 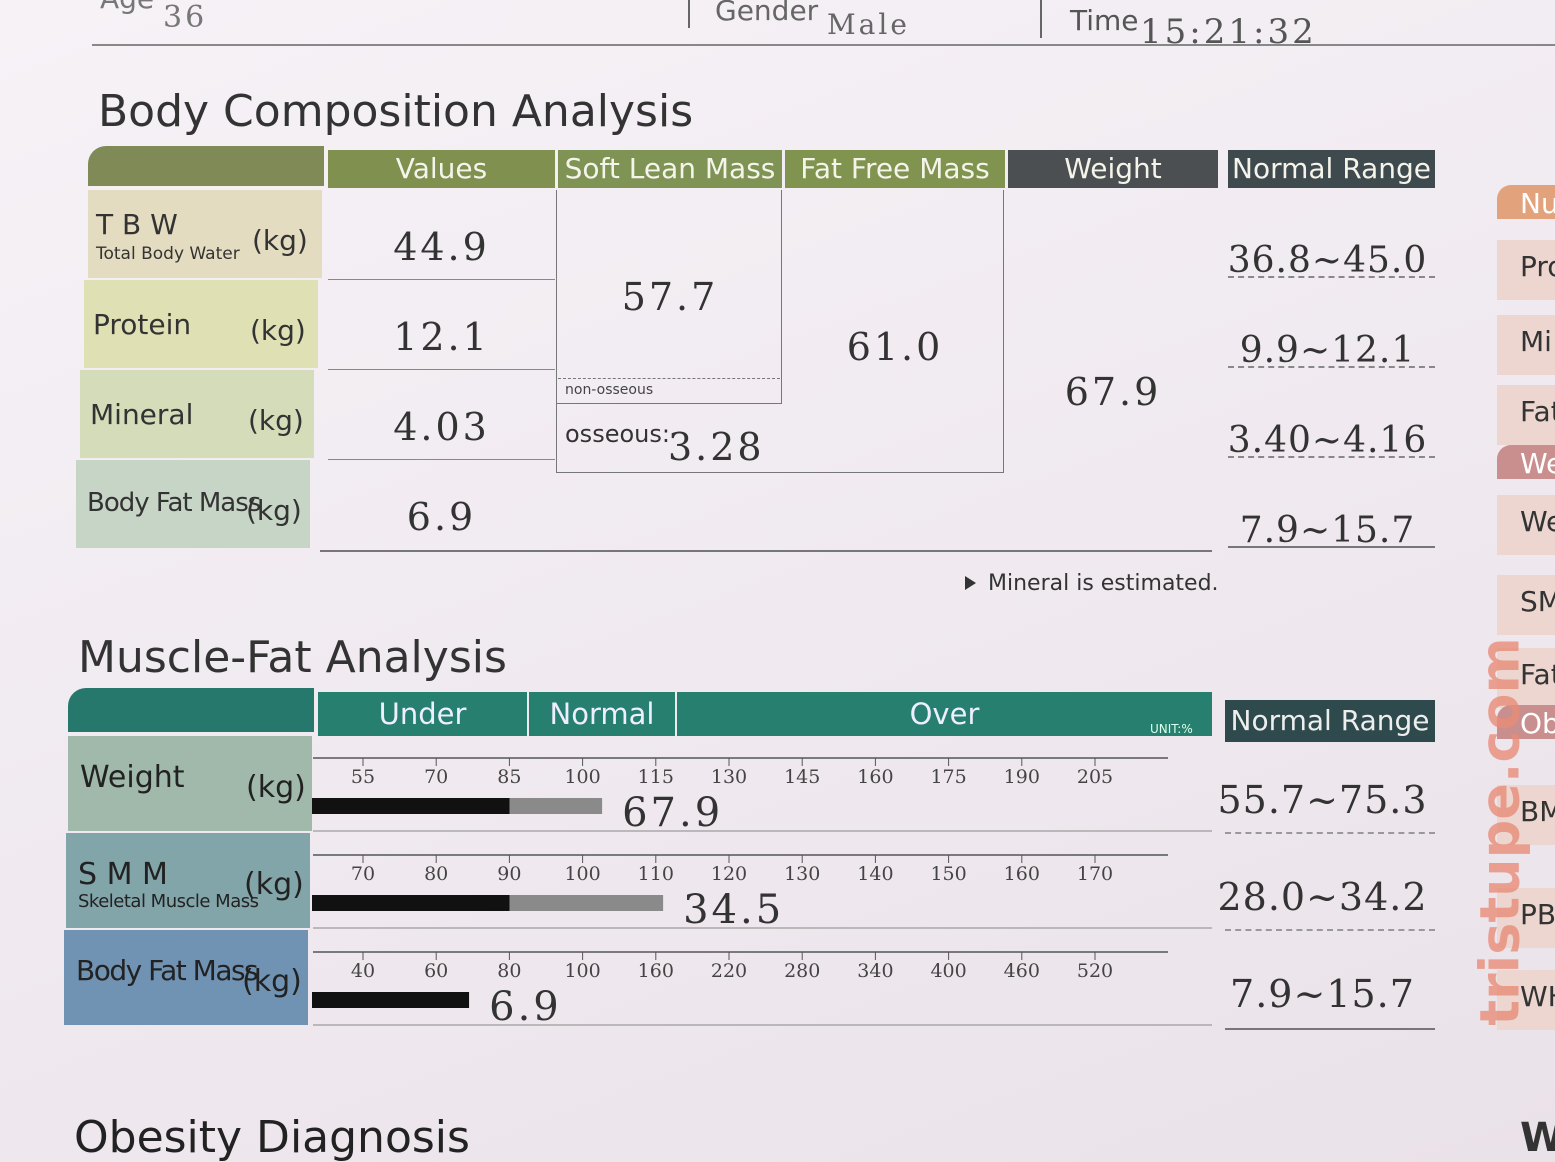 I want to click on range: 3.40~4.16, so click(x=1327, y=440).